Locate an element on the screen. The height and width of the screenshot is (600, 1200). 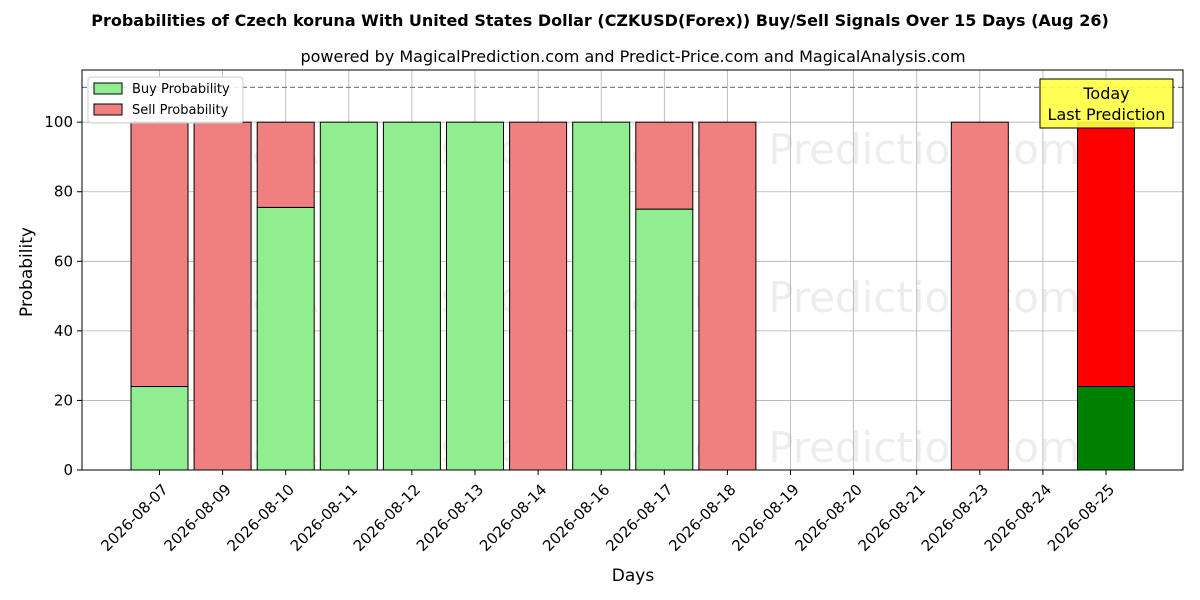
y-tick-label: 0 is located at coordinates (68, 470).